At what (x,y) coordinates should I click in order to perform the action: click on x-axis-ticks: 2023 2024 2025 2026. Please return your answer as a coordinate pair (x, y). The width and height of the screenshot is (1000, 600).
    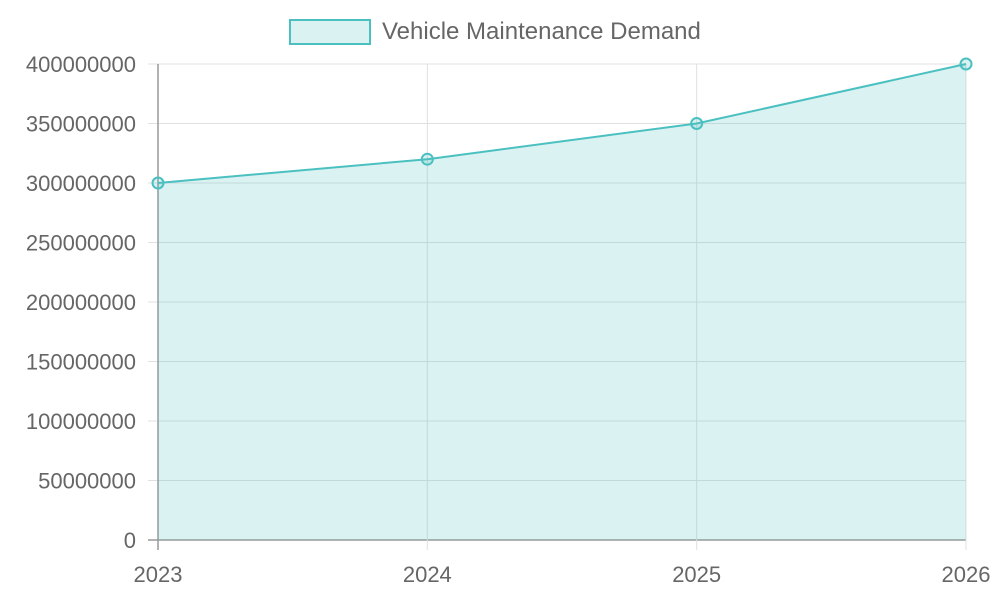
    Looking at the image, I should click on (562, 574).